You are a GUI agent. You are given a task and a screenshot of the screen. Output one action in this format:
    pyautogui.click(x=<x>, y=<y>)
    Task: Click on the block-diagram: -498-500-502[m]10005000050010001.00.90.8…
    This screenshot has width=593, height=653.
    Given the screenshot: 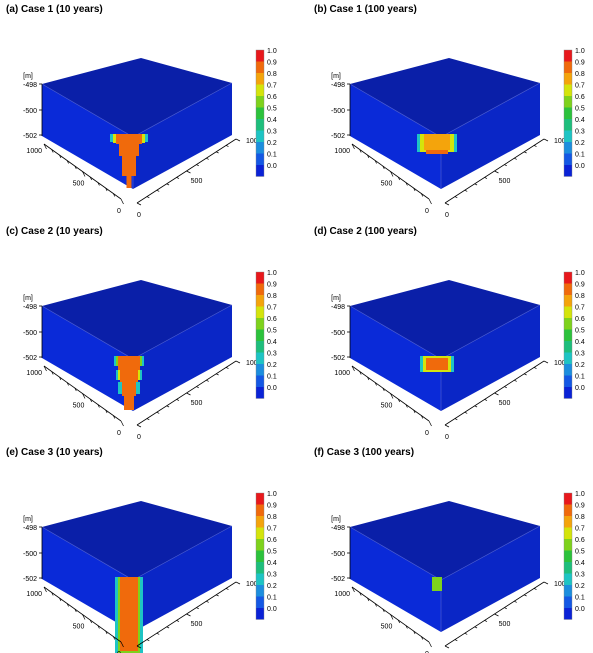 What is the action you would take?
    pyautogui.click(x=458, y=572)
    